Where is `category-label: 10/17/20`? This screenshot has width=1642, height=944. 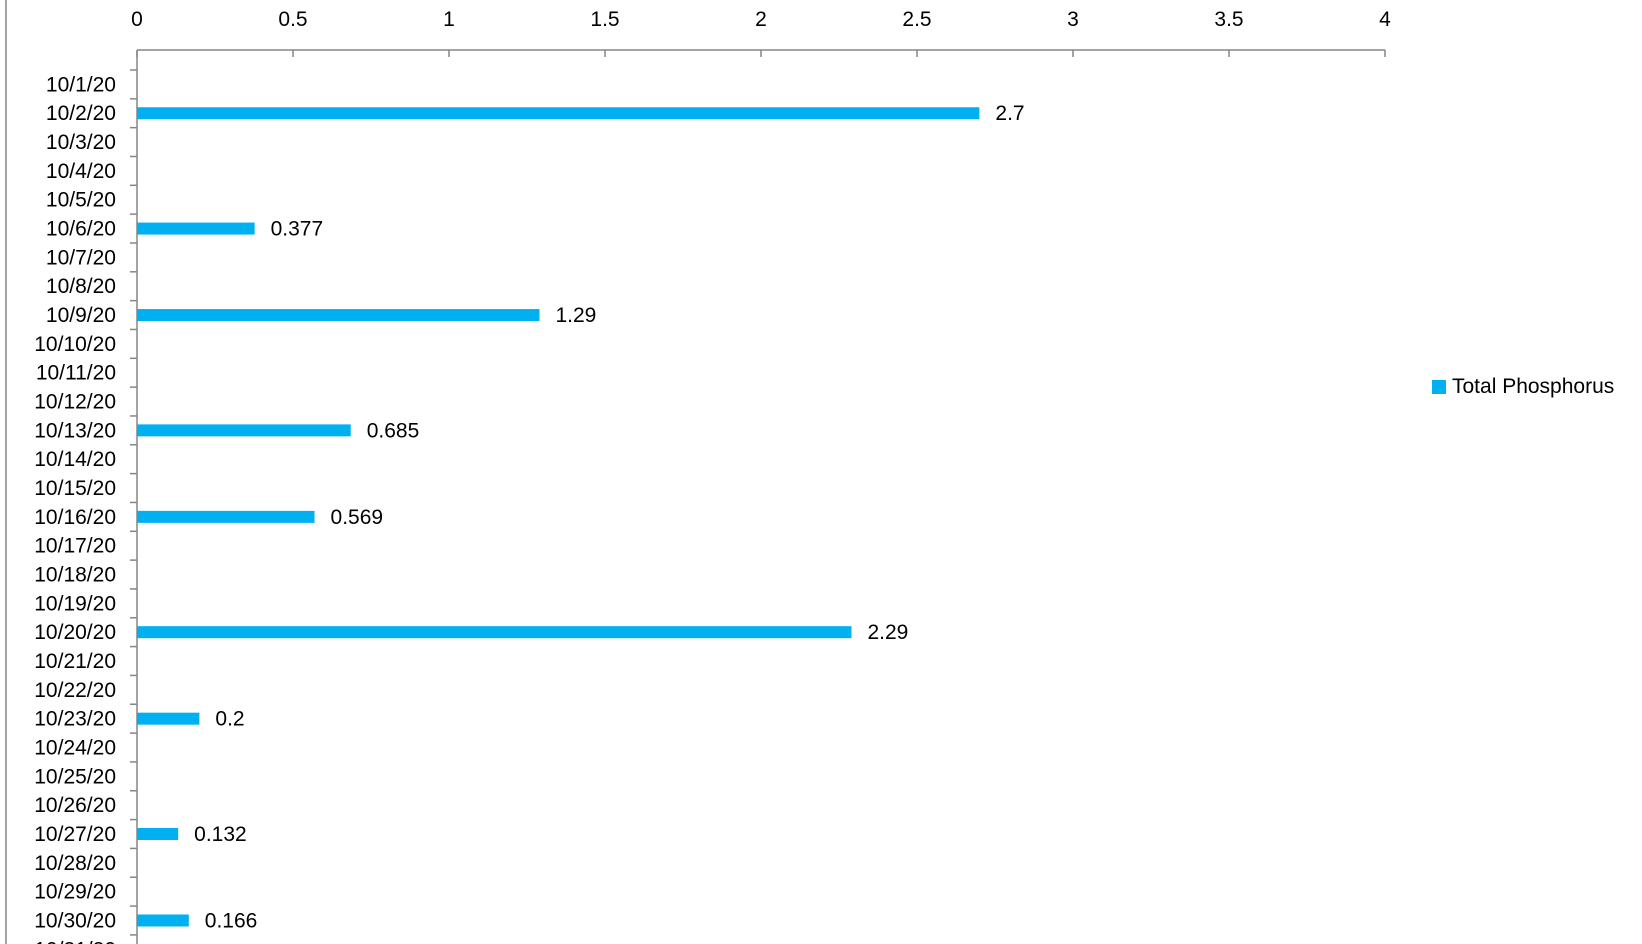
category-label: 10/17/20 is located at coordinates (75, 546).